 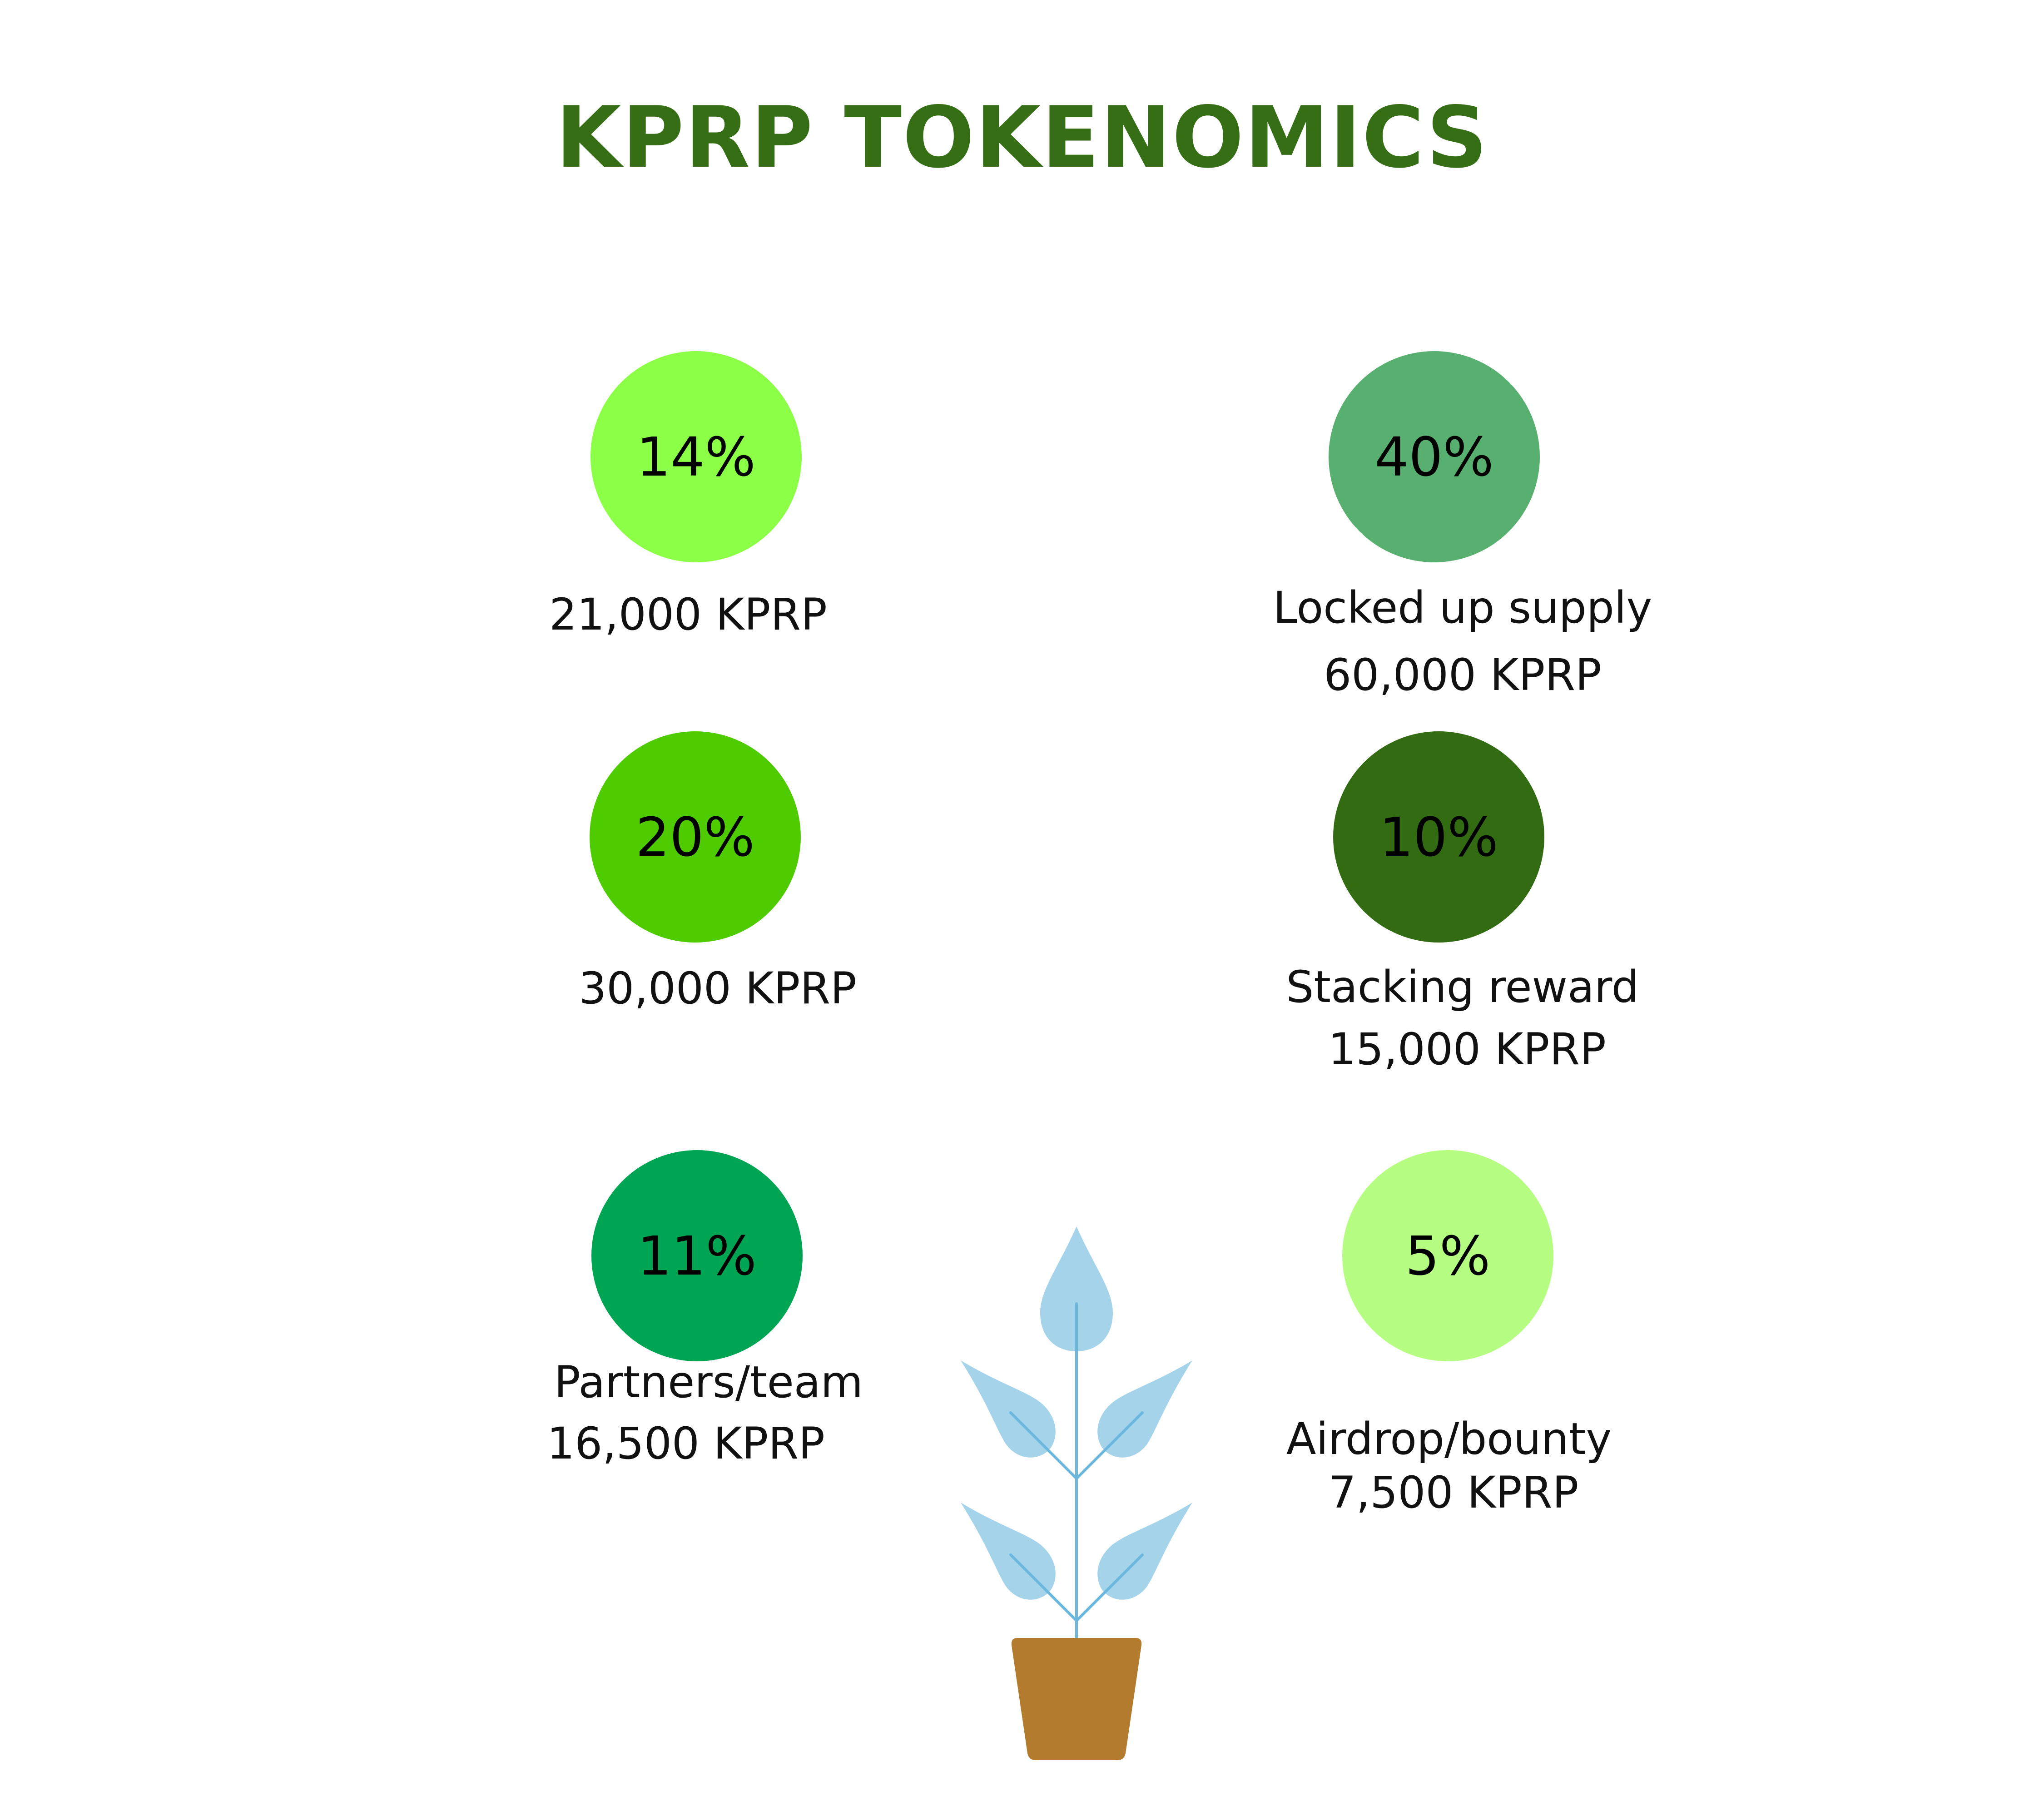 I want to click on allocation-circle-11: 11%, so click(x=697, y=1256).